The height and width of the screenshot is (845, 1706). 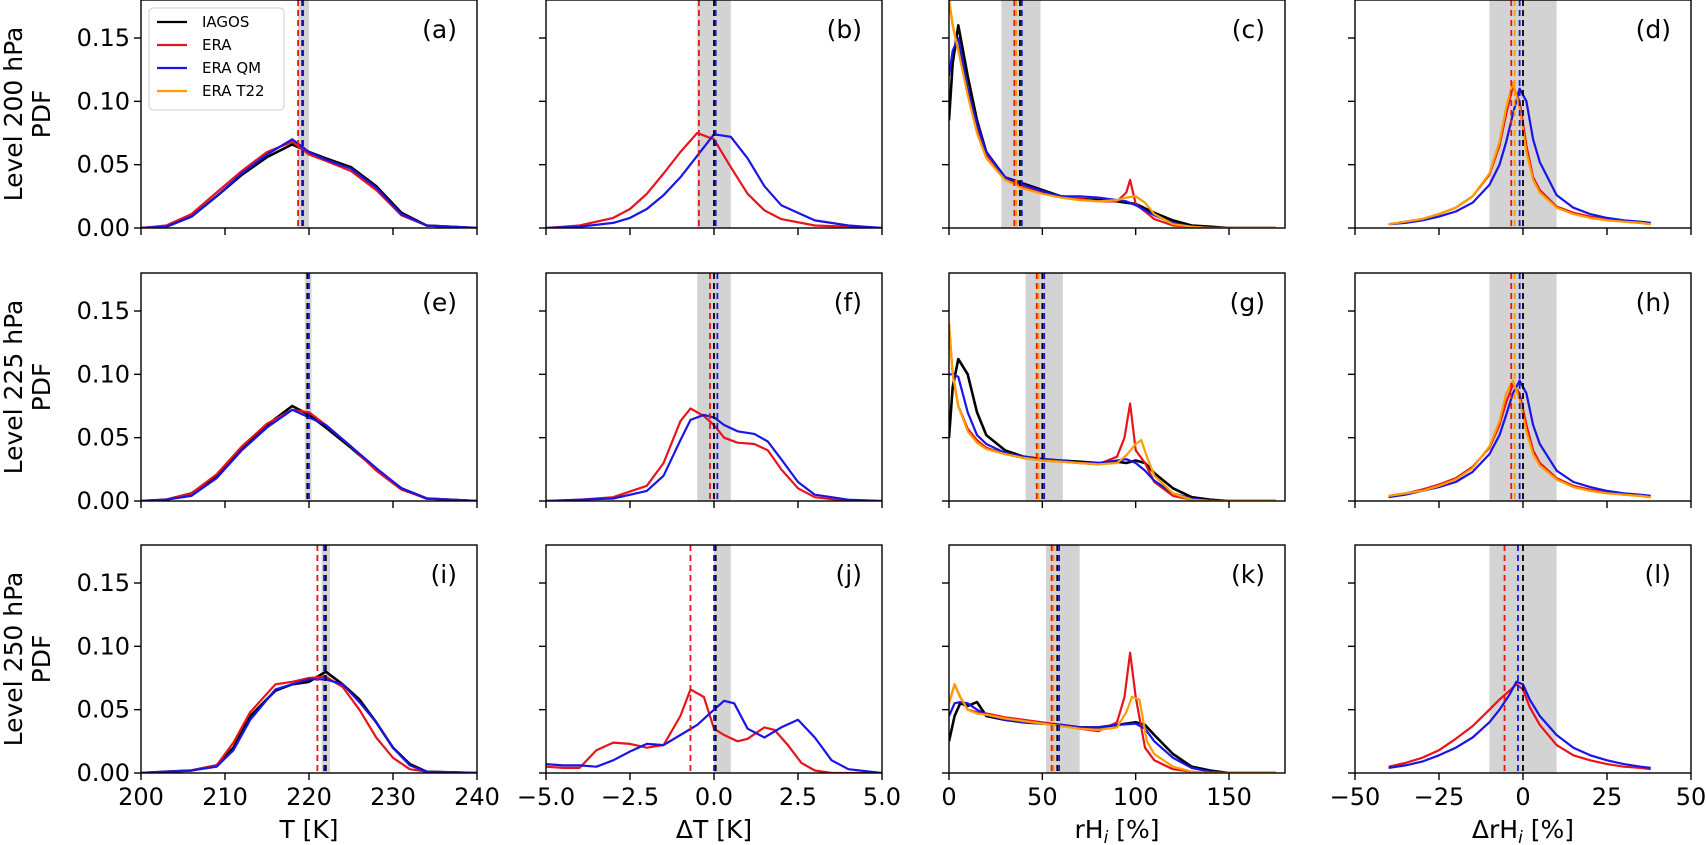 I want to click on x-axis-label-main: rH, so click(x=1088, y=829).